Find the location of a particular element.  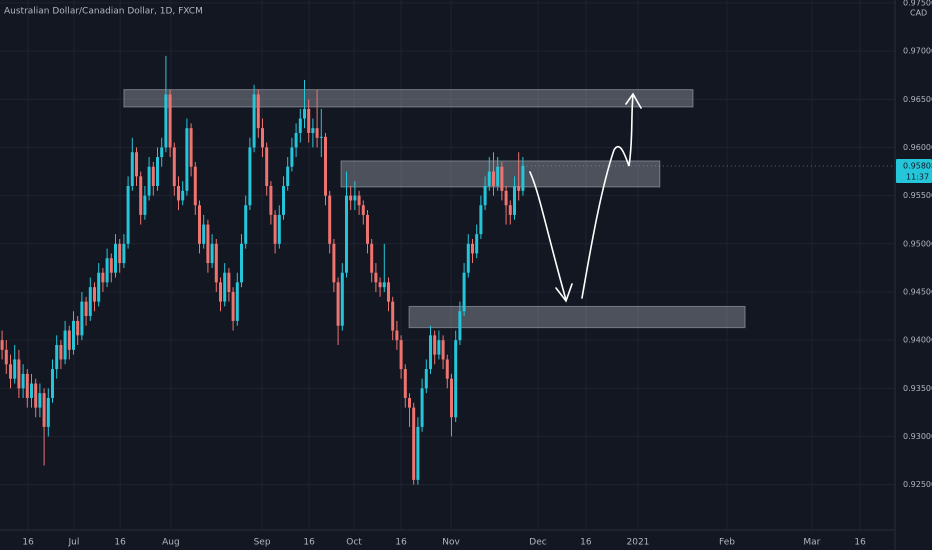

y-tick-label: 0.97500 is located at coordinates (917, 3).